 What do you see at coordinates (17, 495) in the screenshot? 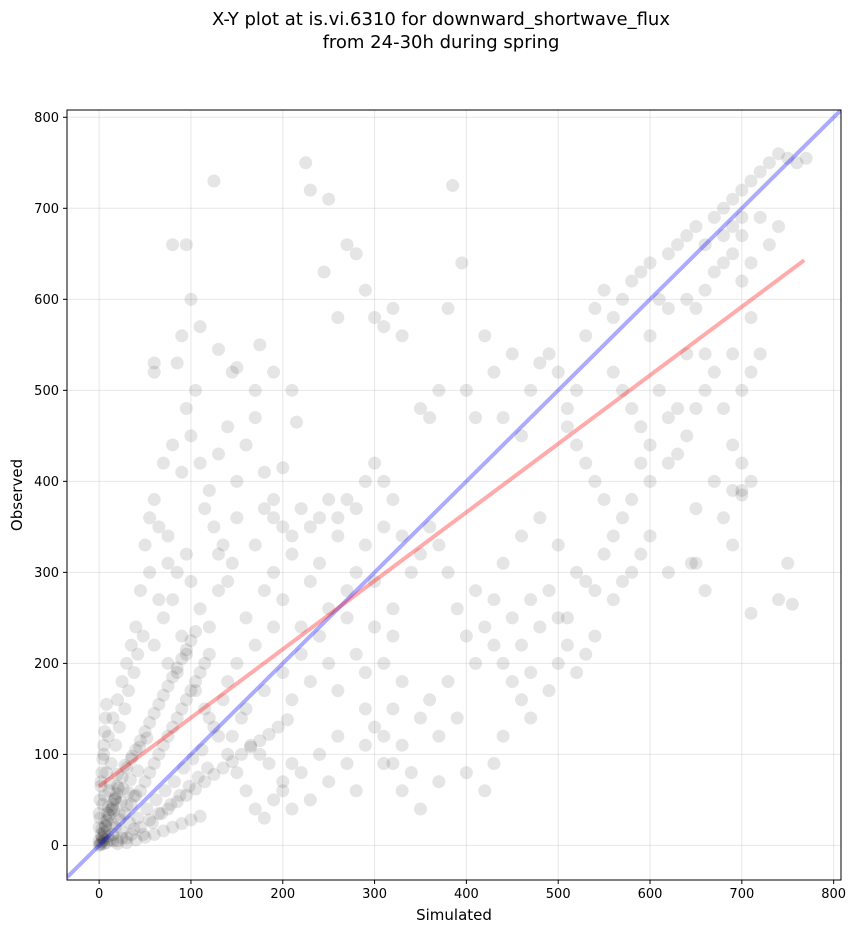
I see `y-axis-label: Observed` at bounding box center [17, 495].